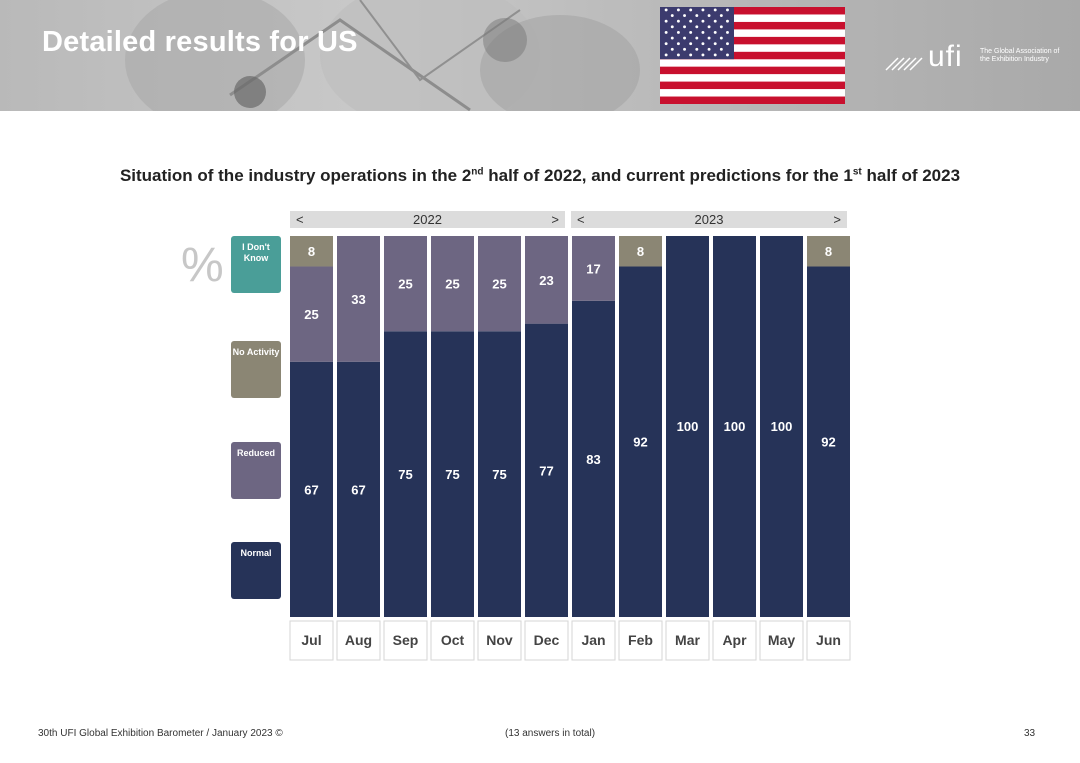 The image size is (1080, 763). I want to click on banner-sculpture-graphic, so click(382, 55).